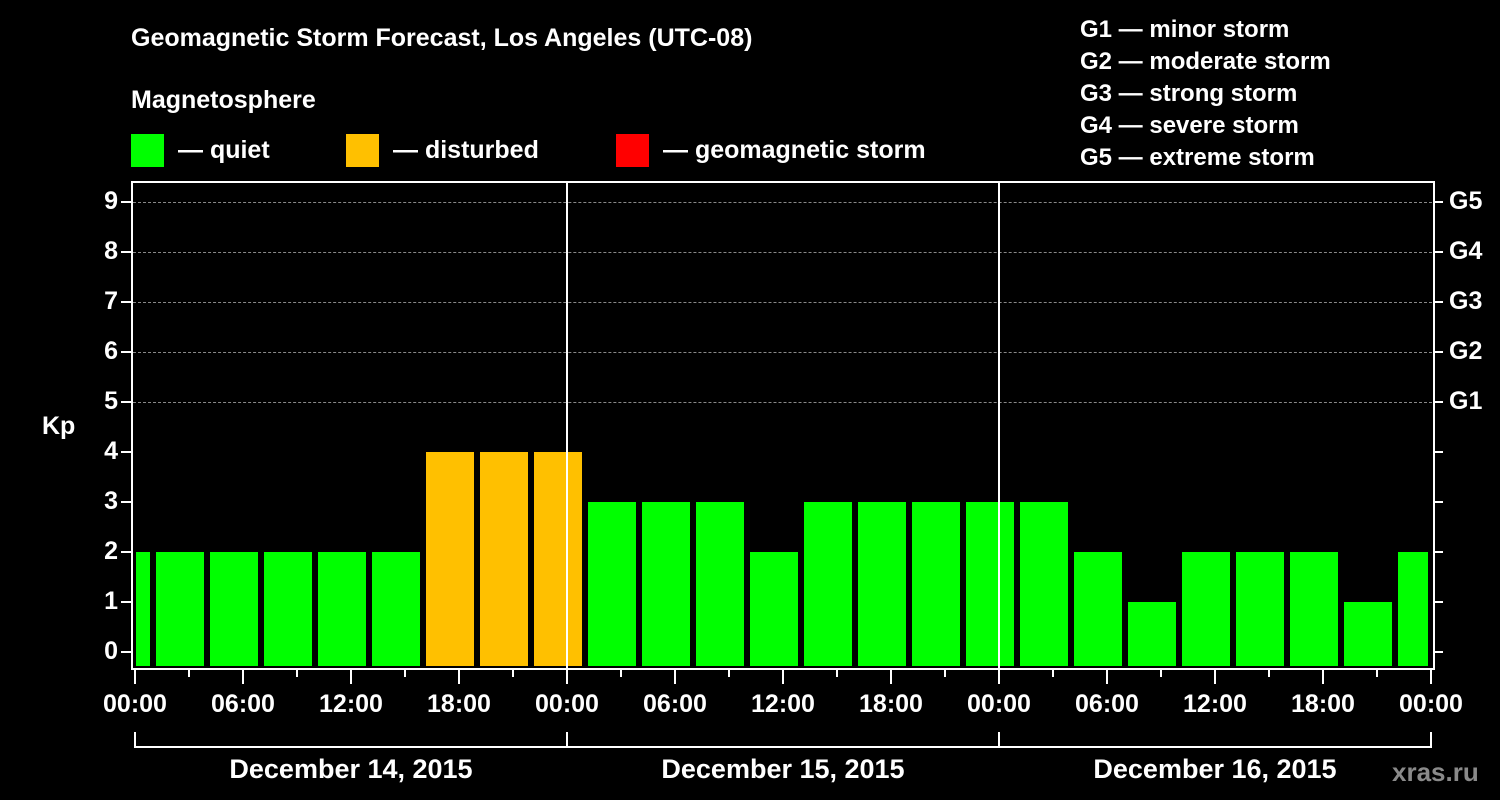  I want to click on legend-storm-label: — geomagnetic storm, so click(794, 149).